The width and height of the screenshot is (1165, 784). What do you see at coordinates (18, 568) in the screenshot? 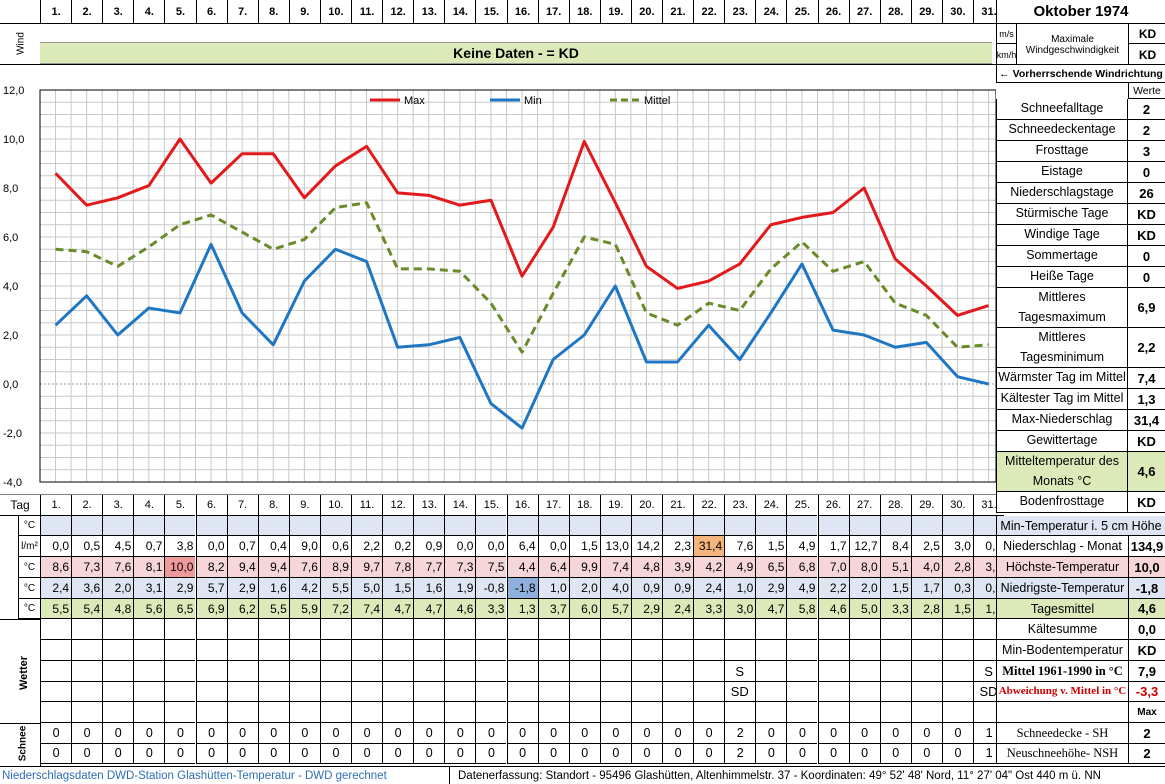
I see `table-divider` at bounding box center [18, 568].